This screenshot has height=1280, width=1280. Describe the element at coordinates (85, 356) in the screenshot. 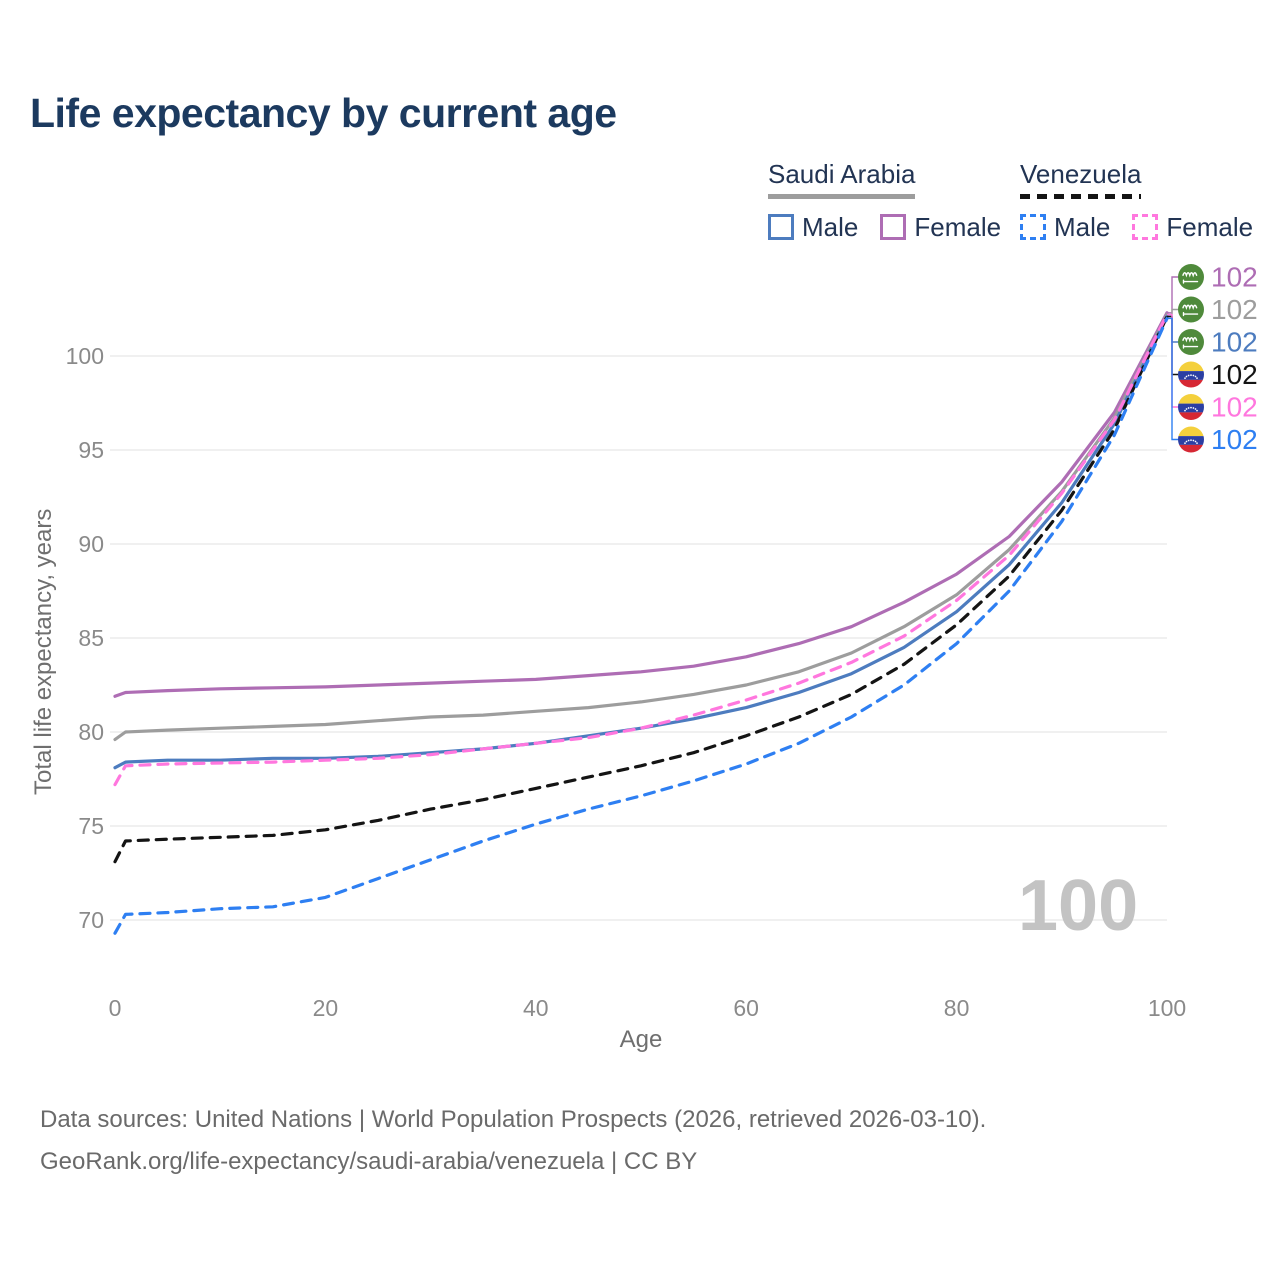

I see `y-tick-label: 100` at that location.